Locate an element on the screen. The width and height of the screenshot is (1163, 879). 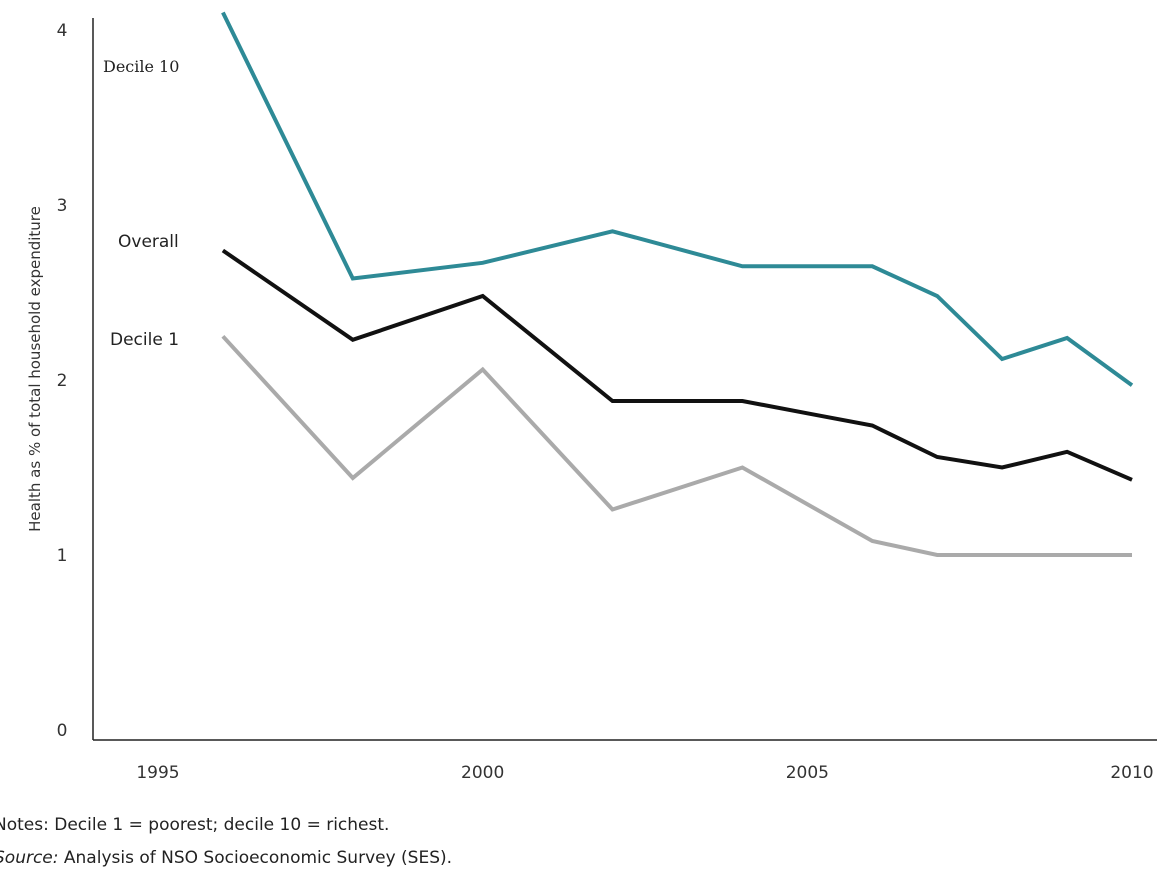
x-tick-label: 2005 is located at coordinates (807, 773).